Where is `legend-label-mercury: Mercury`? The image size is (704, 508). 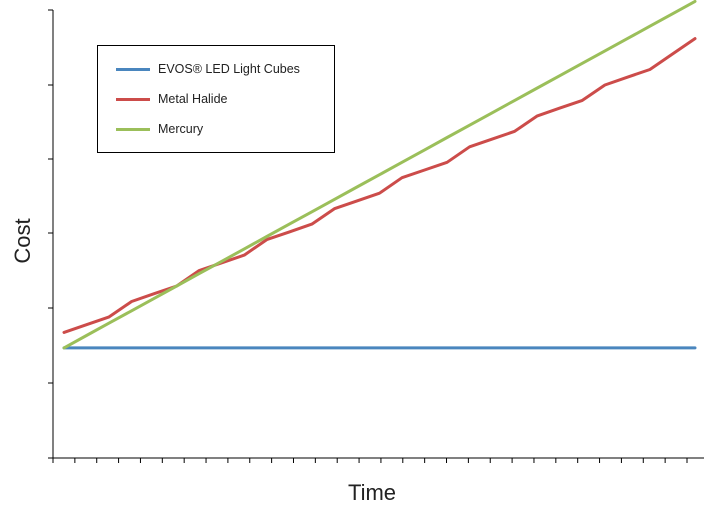 legend-label-mercury: Mercury is located at coordinates (181, 129).